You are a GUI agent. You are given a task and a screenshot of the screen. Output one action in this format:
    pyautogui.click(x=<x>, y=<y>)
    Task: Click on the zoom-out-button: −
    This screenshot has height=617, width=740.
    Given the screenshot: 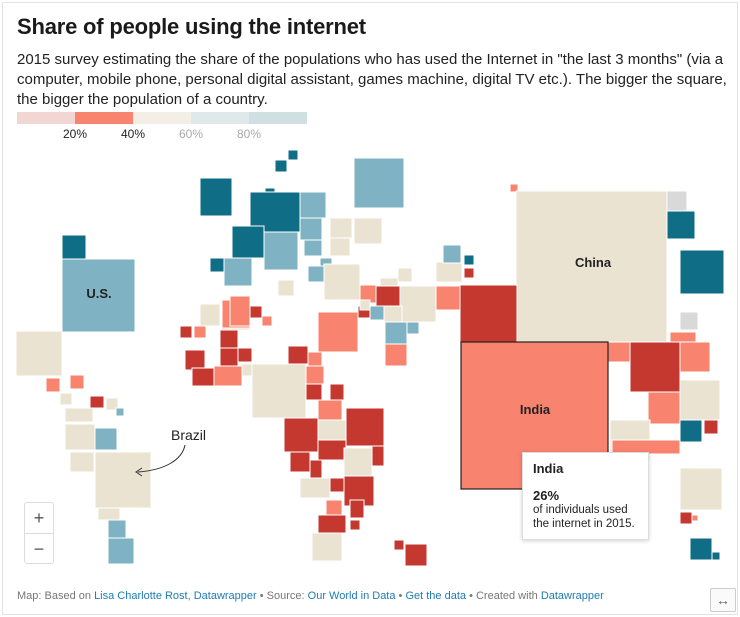 What is the action you would take?
    pyautogui.click(x=39, y=549)
    